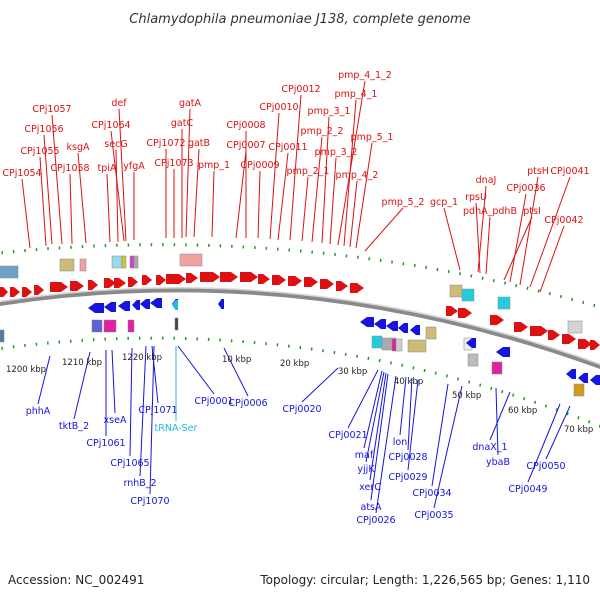 This screenshot has height=600, width=600. I want to click on gene-label-pmp-1: pmp_1, so click(214, 165).